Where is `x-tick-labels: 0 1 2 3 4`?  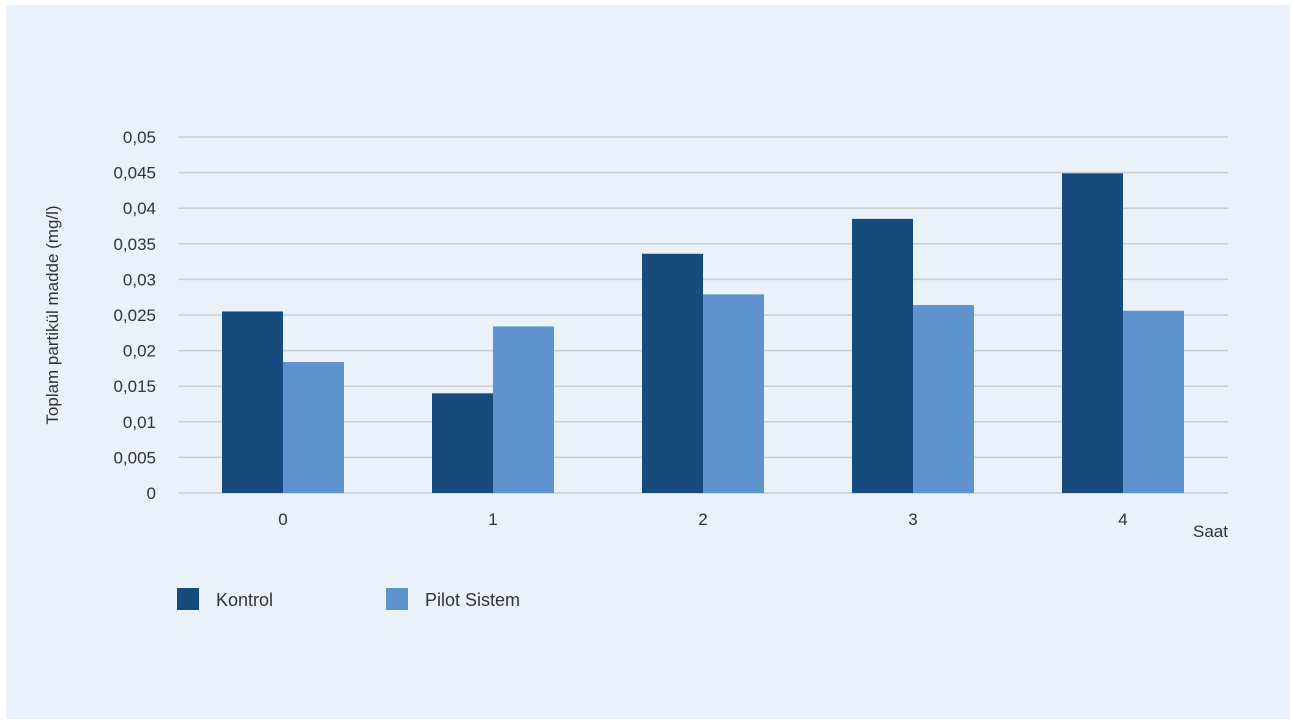 x-tick-labels: 0 1 2 3 4 is located at coordinates (702, 519).